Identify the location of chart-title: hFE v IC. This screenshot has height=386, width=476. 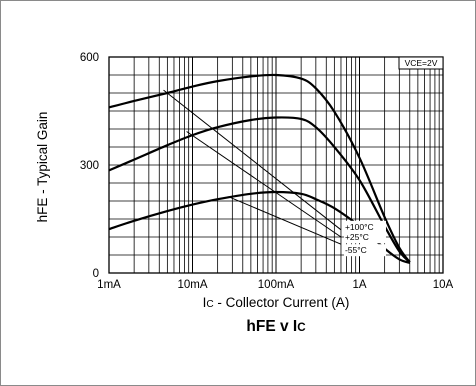
(276, 326).